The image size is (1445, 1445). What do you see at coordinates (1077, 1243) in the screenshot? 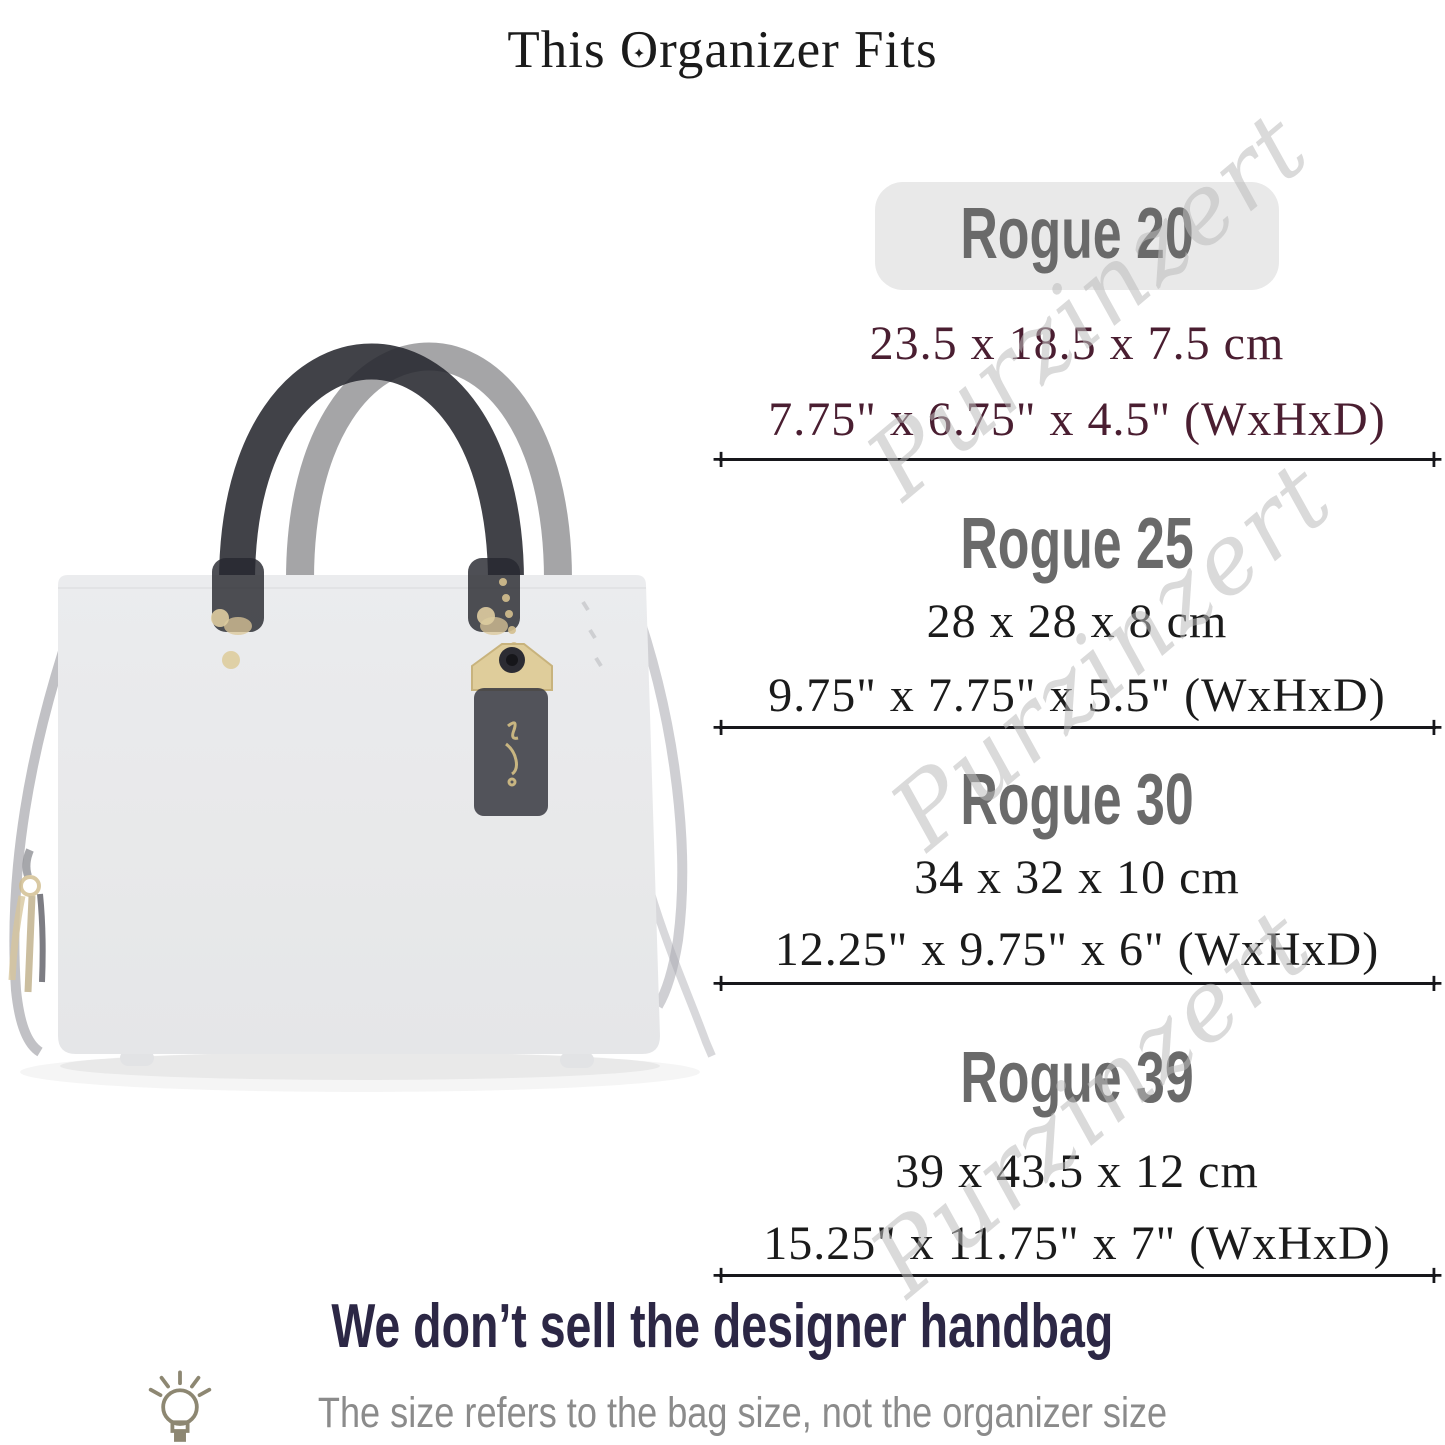
I see `rogue-39-inch-dimensions: 15.25" x 11.75" x 7" (WxHxD)` at bounding box center [1077, 1243].